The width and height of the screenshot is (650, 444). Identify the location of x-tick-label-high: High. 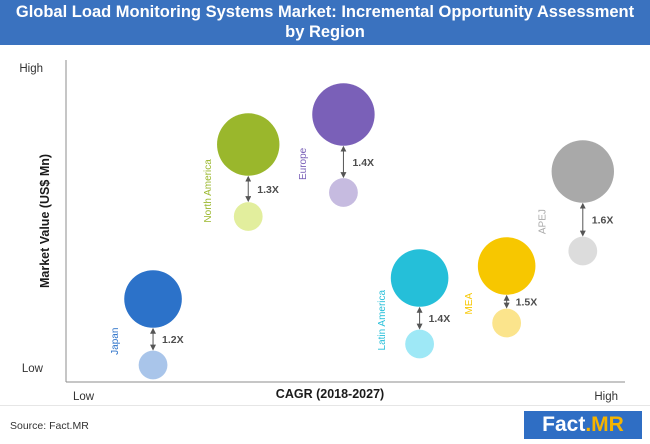
(606, 397).